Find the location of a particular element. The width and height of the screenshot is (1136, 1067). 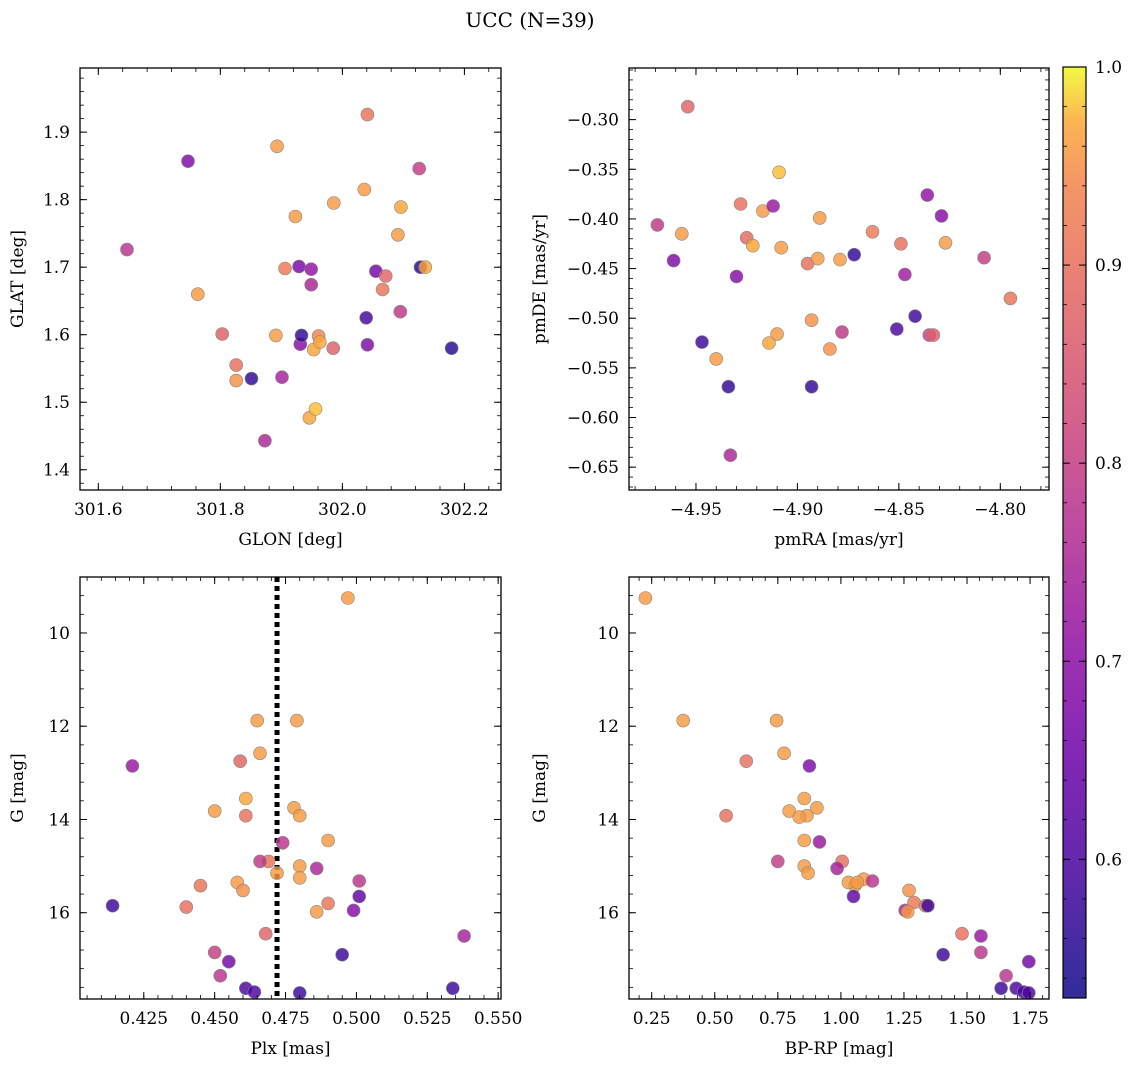

colorbar-tick-label: 0.7 is located at coordinates (1108, 662).